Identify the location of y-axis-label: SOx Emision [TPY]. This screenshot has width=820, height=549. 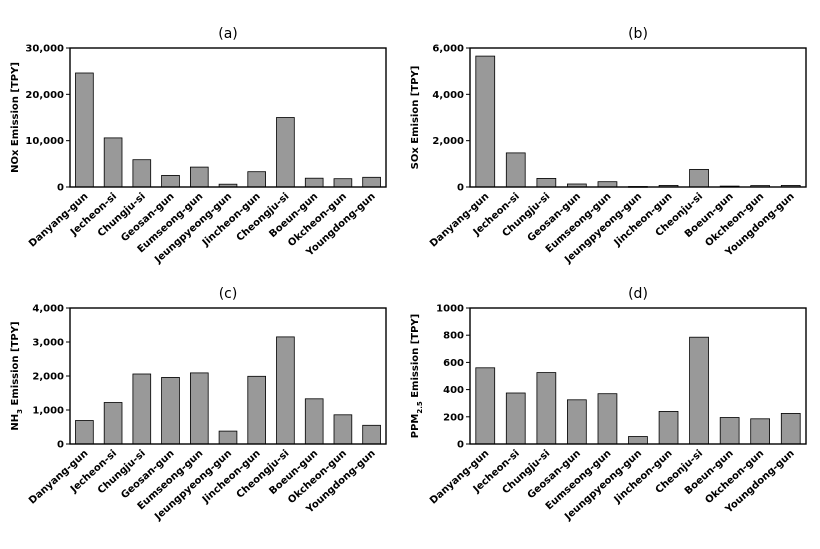
(415, 118).